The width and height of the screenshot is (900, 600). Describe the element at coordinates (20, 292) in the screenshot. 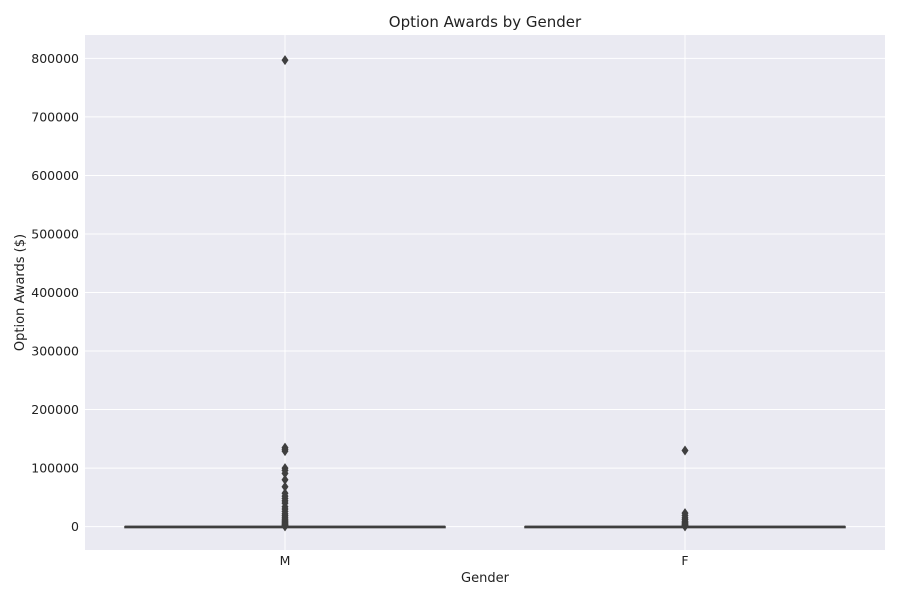

I see `y-axis-label: Option Awards ($)` at that location.